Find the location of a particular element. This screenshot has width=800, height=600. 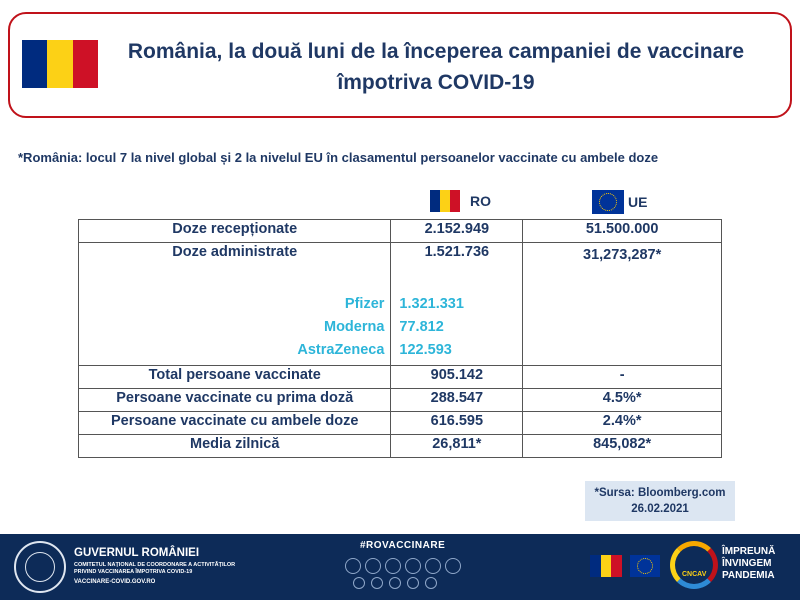

vaccine-values: 1.321.331 77.812 122.593 is located at coordinates (431, 327).